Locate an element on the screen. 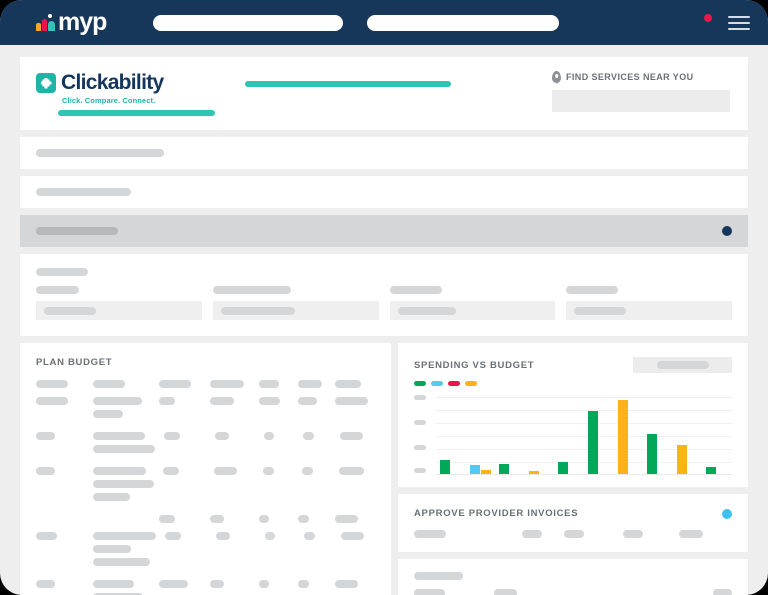  approve-provider-invoices-panel: APPROVE PROVIDER INVOICES is located at coordinates (573, 523).